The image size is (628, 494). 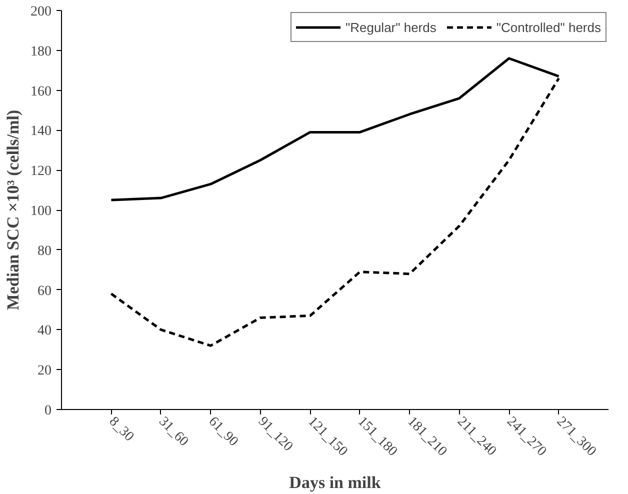 What do you see at coordinates (45, 291) in the screenshot?
I see `y-tick-label: 60` at bounding box center [45, 291].